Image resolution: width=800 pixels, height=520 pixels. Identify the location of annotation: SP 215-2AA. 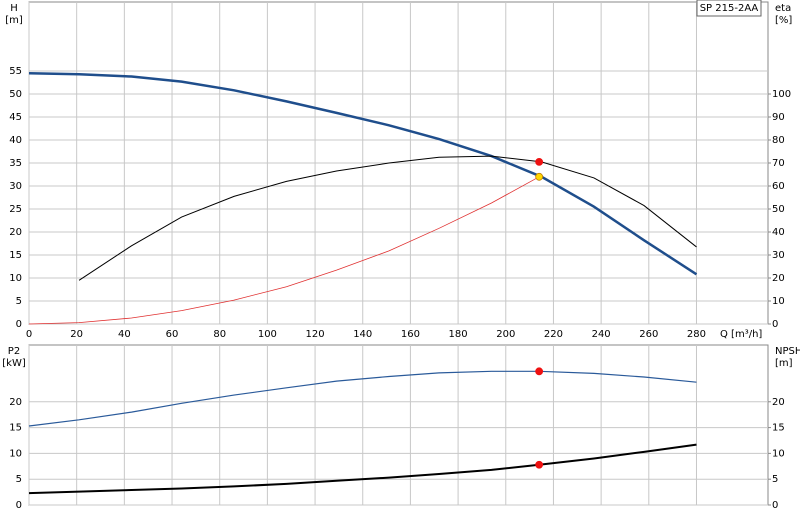
(729, 8).